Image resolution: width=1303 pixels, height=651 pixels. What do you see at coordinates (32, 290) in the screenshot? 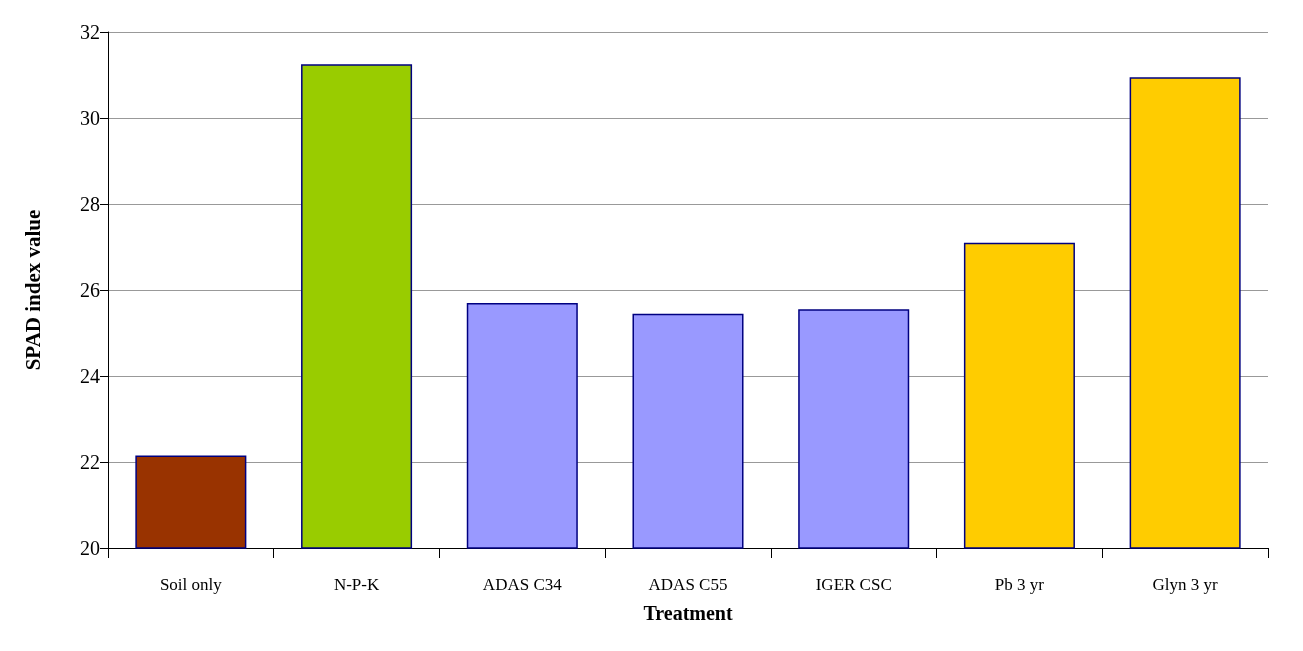
I see `y-axis-title: SPAD index value` at bounding box center [32, 290].